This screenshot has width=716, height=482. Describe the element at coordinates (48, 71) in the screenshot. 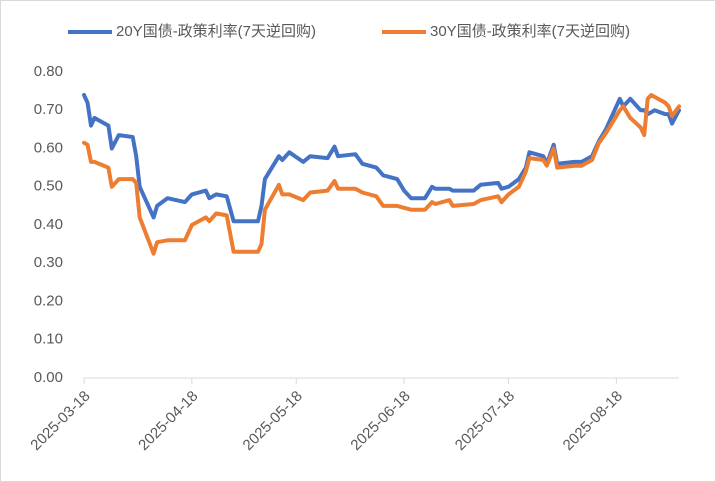

I see `y-tick-label: 0.80` at that location.